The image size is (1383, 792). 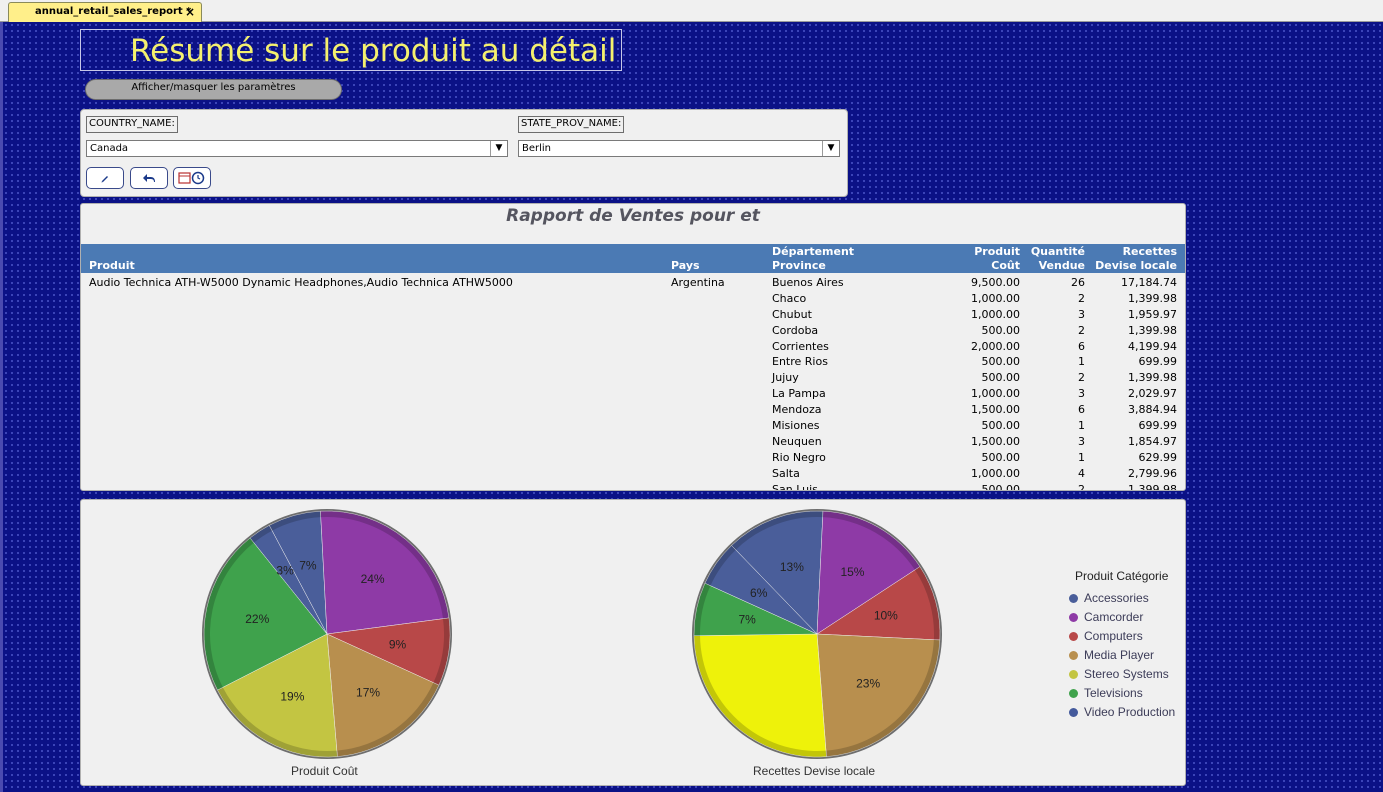 I want to click on table-row: Misiones 500.00 1 699.99, so click(x=633, y=427).